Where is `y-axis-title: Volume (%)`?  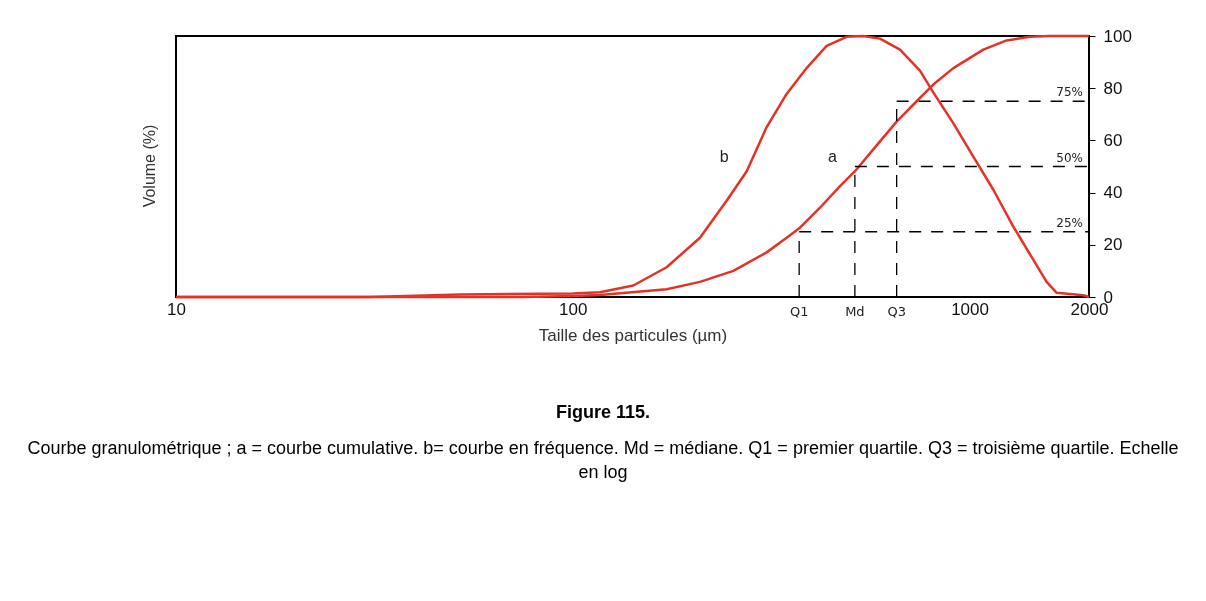 y-axis-title: Volume (%) is located at coordinates (150, 166).